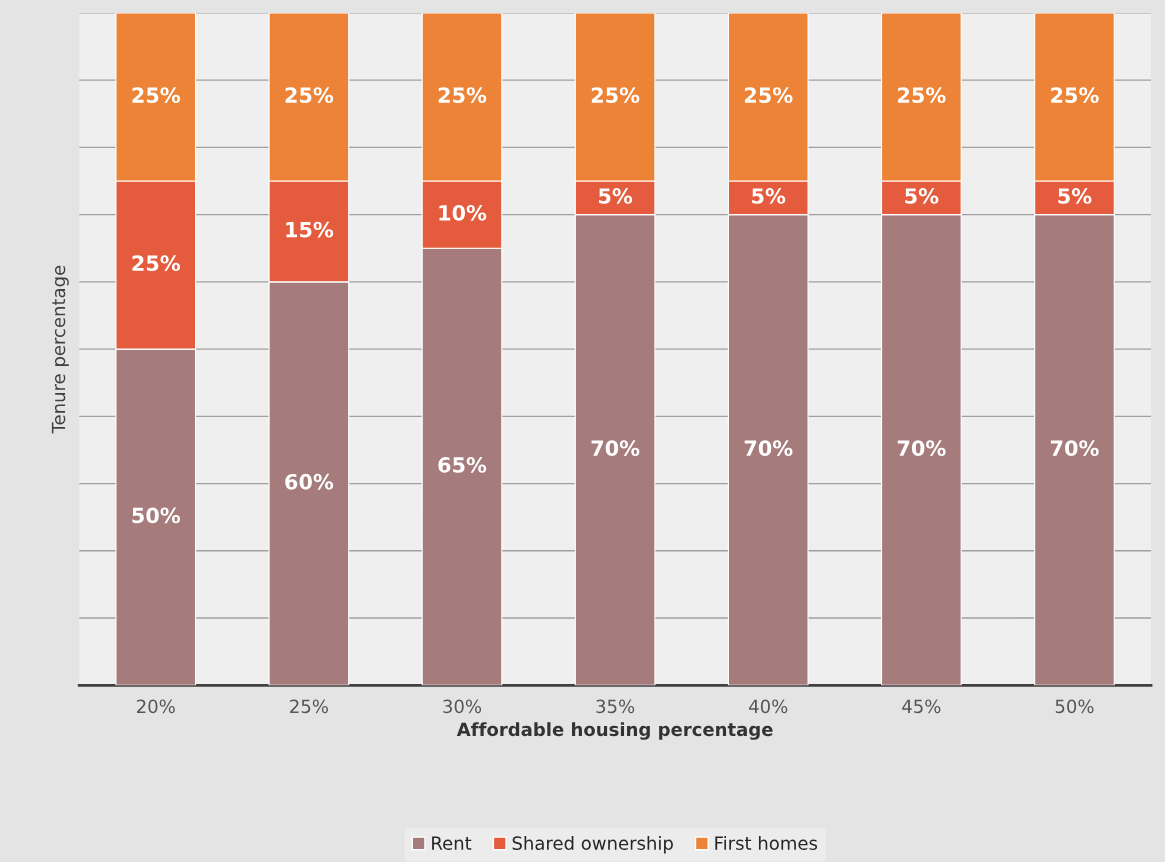 The image size is (1165, 862). What do you see at coordinates (766, 843) in the screenshot?
I see `legend-label: First homes` at bounding box center [766, 843].